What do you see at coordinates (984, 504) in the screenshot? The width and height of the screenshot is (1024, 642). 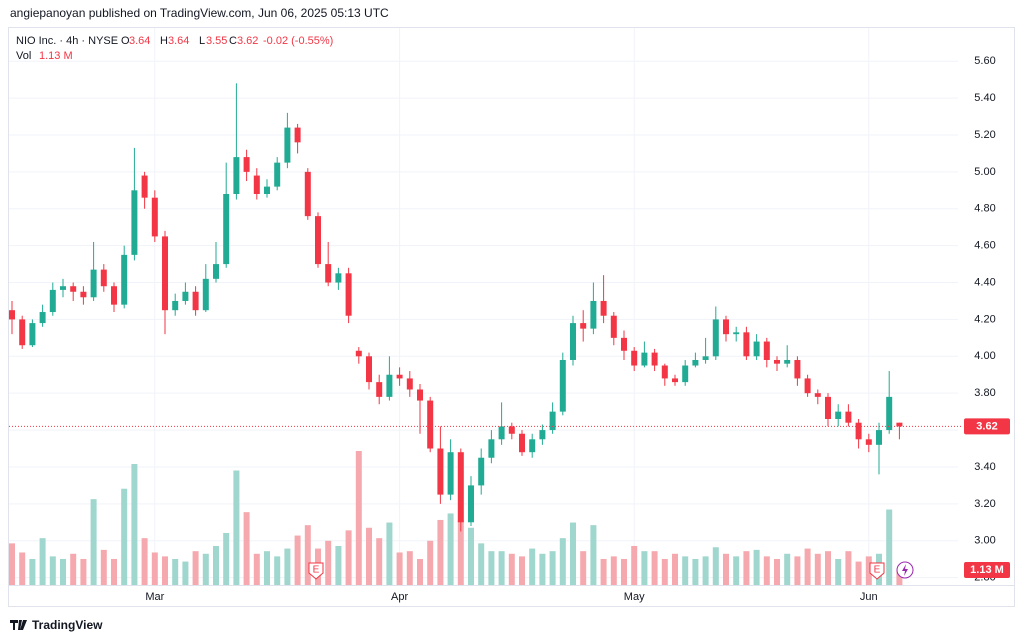 I see `y-tick-label: 3.20` at bounding box center [984, 504].